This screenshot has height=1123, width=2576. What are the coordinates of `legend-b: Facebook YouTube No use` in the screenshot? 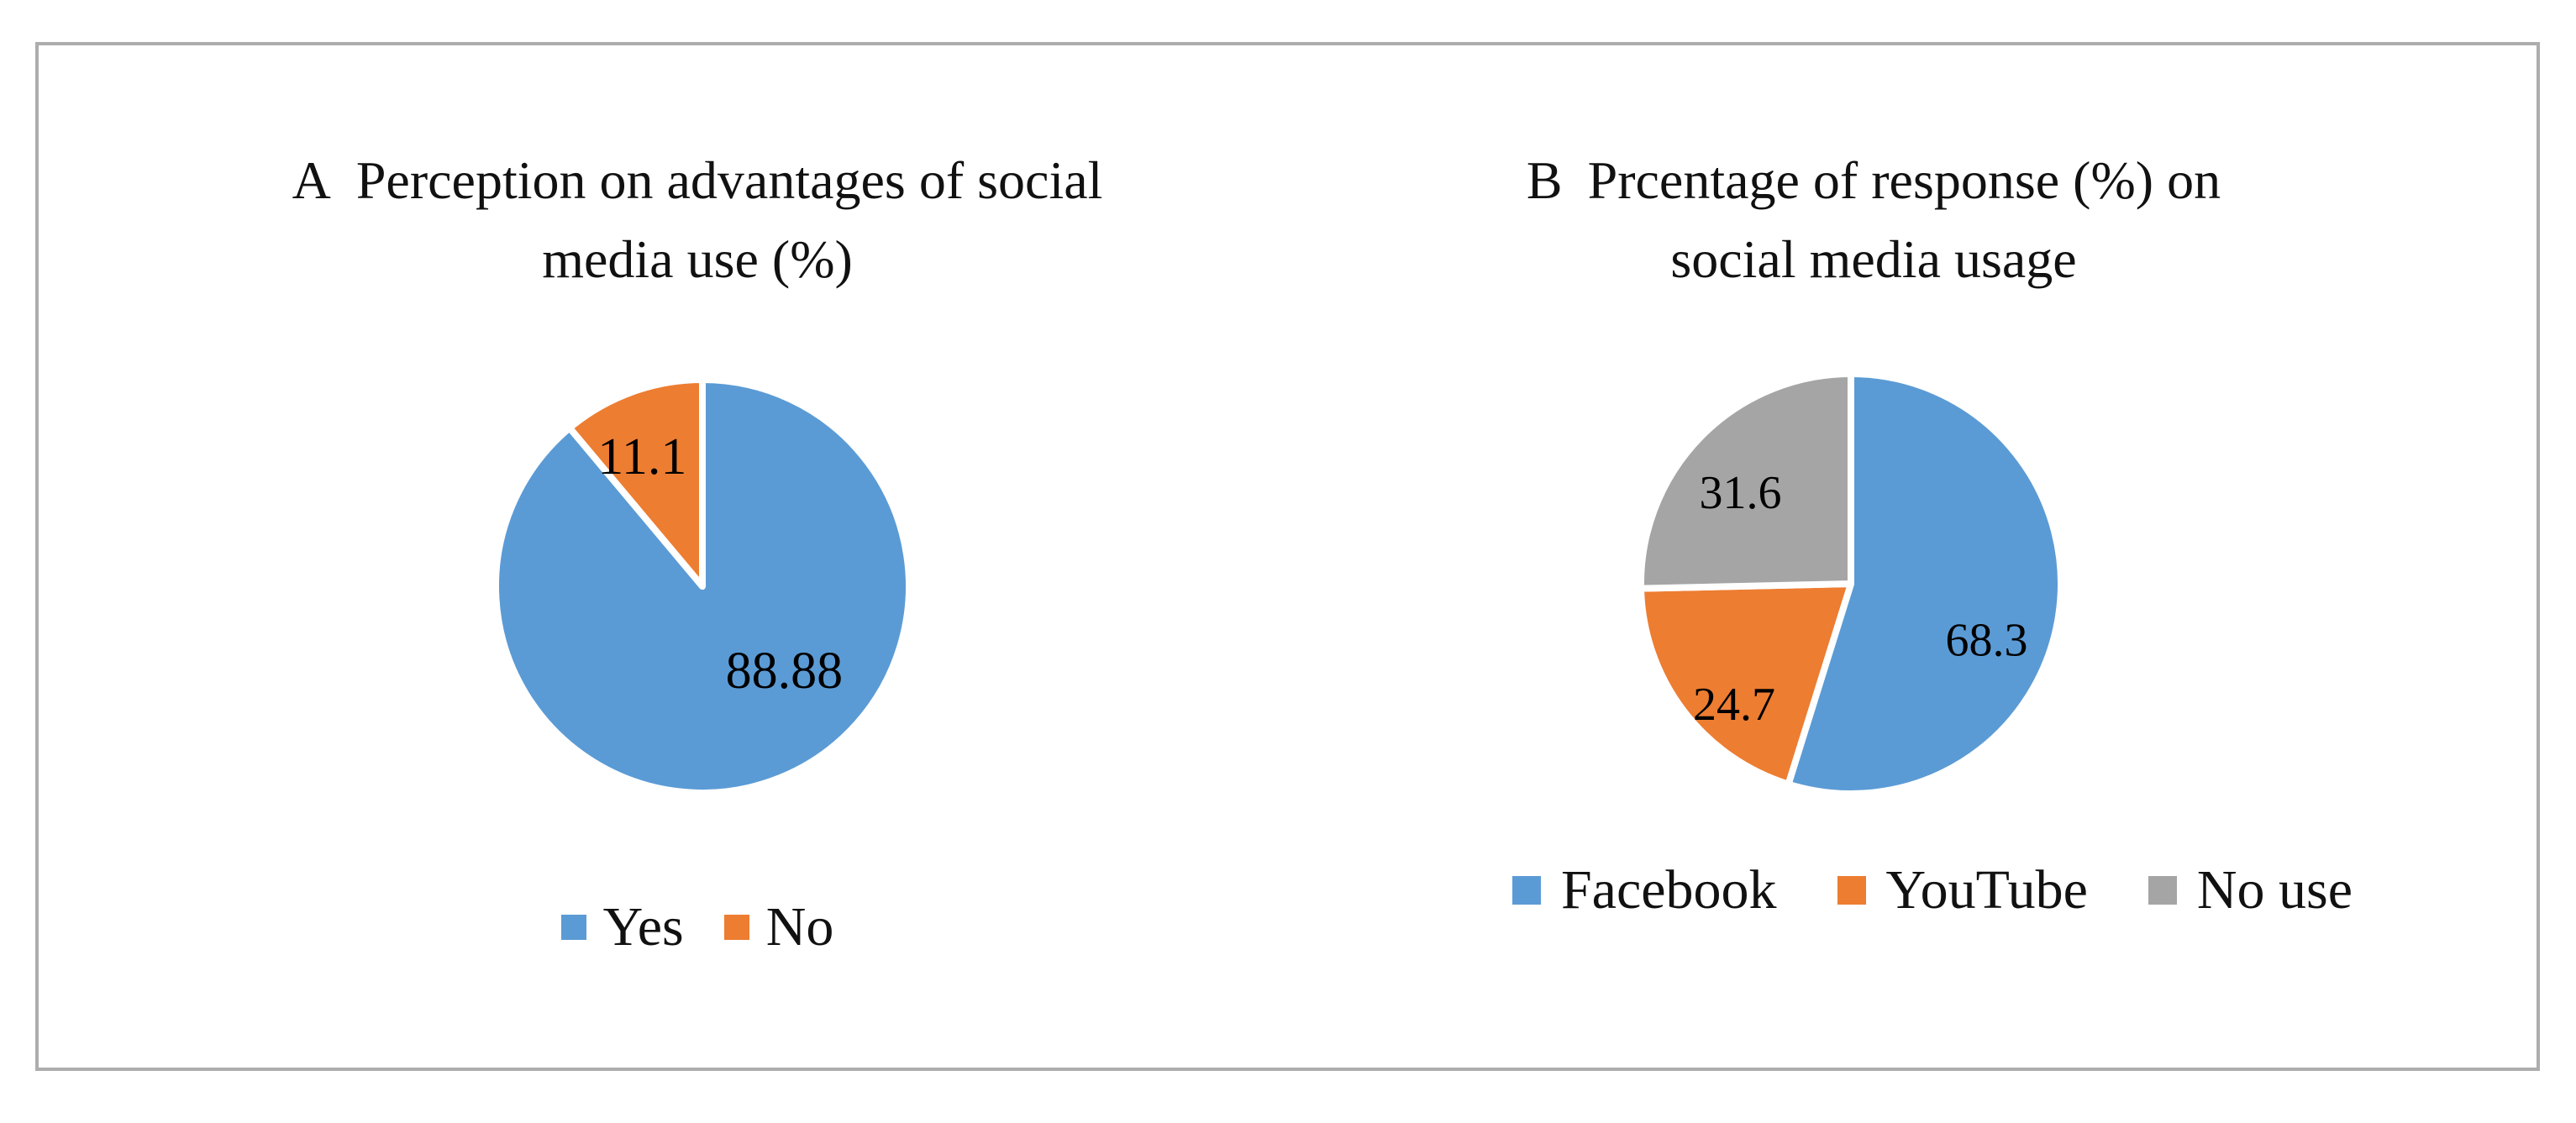 It's located at (1933, 891).